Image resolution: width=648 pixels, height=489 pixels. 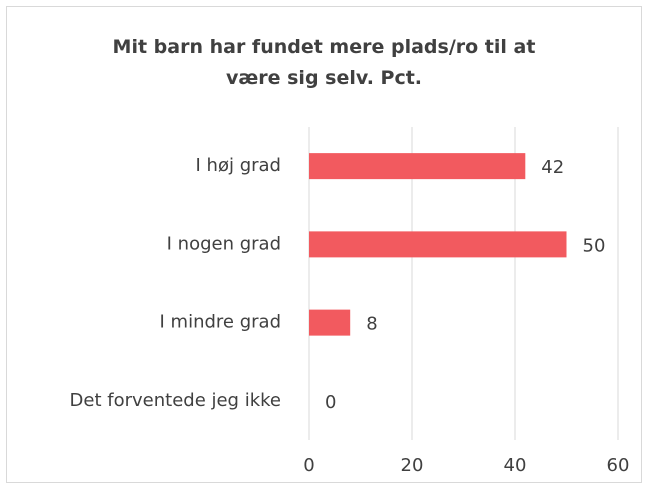 What do you see at coordinates (515, 465) in the screenshot?
I see `x-tick-label: 40` at bounding box center [515, 465].